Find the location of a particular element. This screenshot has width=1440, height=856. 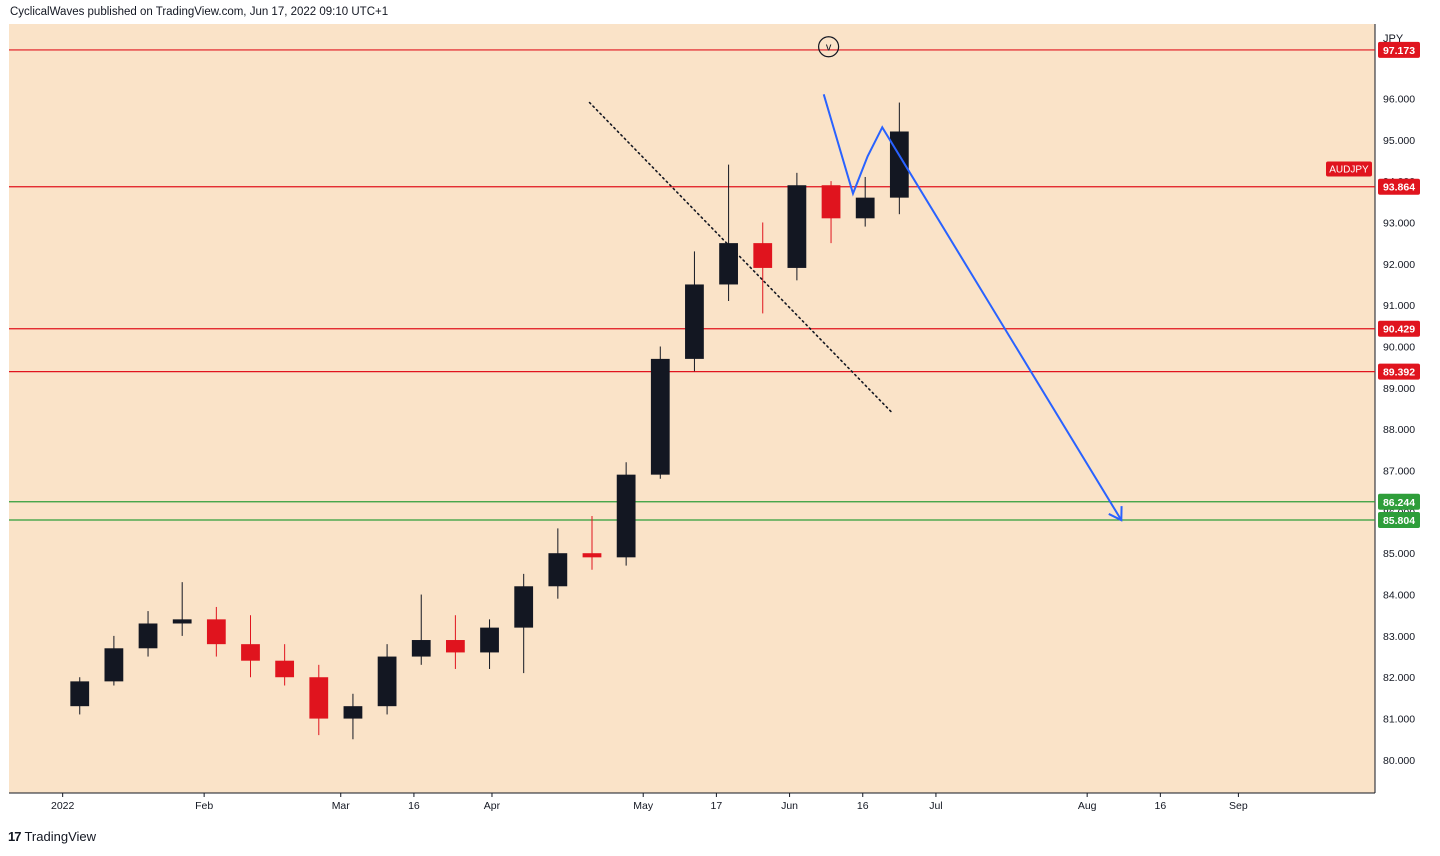

tradingview-logo-icon: 17 is located at coordinates (15, 836).